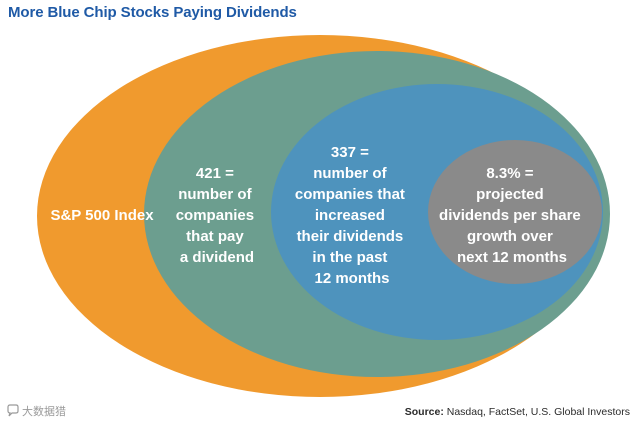 The image size is (640, 428). What do you see at coordinates (152, 12) in the screenshot?
I see `page-title: More Blue Chip Stocks Paying Dividends` at bounding box center [152, 12].